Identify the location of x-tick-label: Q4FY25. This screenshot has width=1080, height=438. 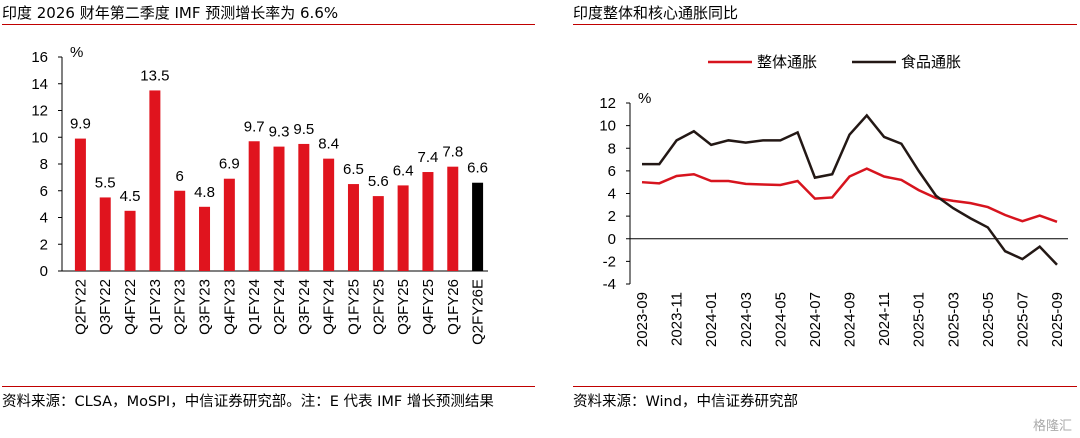
(428, 307).